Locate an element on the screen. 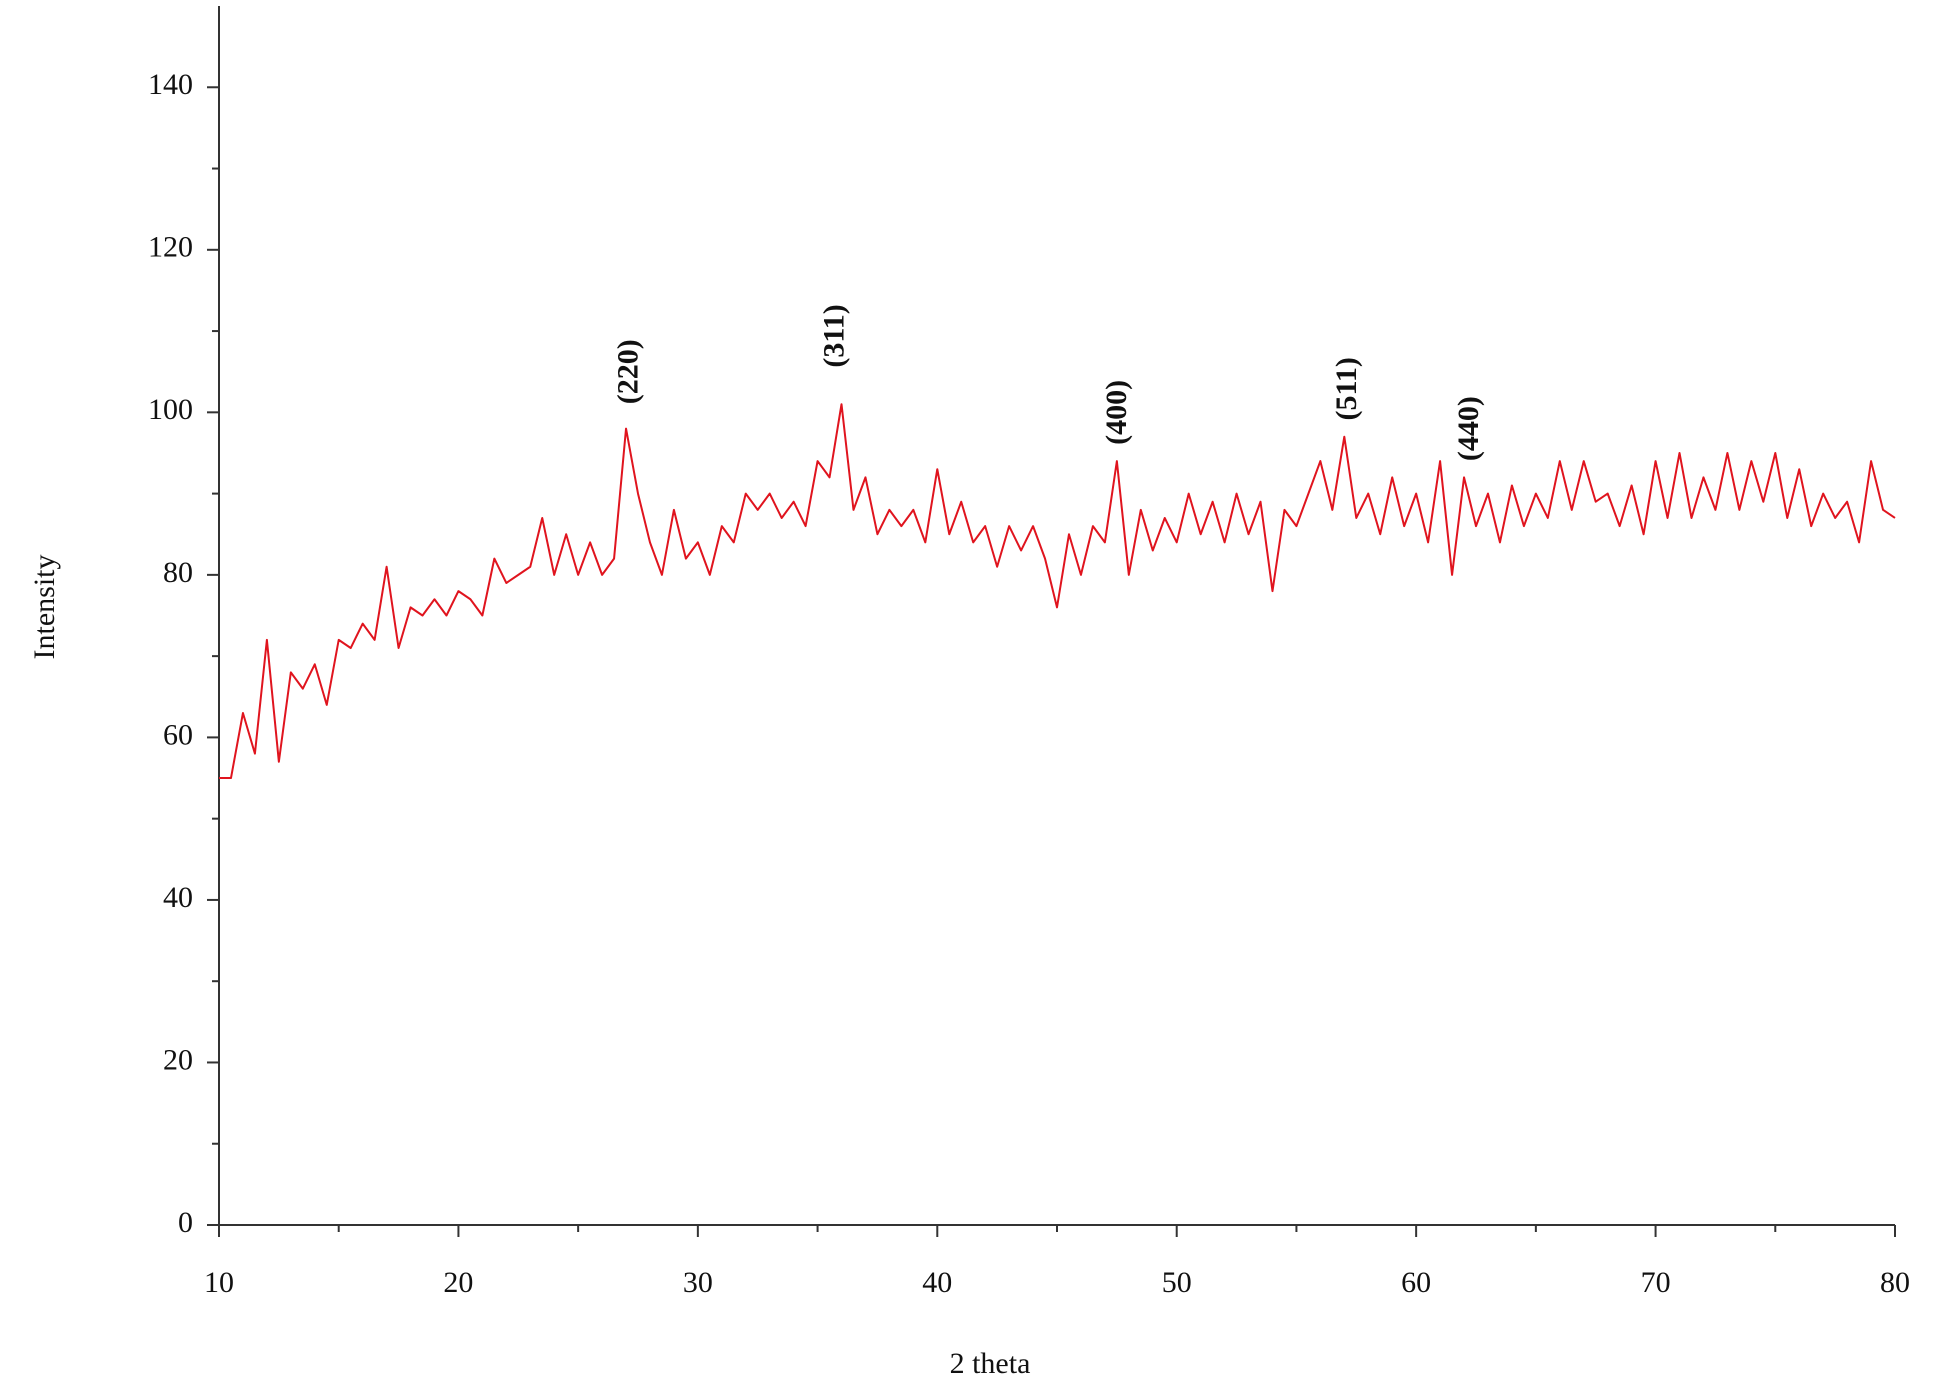 The image size is (1933, 1390). x-tick-label: 10 is located at coordinates (219, 1282).